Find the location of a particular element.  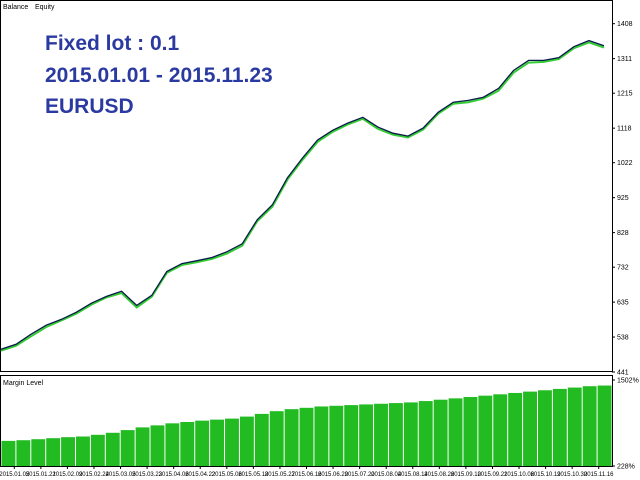

x-tick-label: 2015.05.18 is located at coordinates (253, 475).